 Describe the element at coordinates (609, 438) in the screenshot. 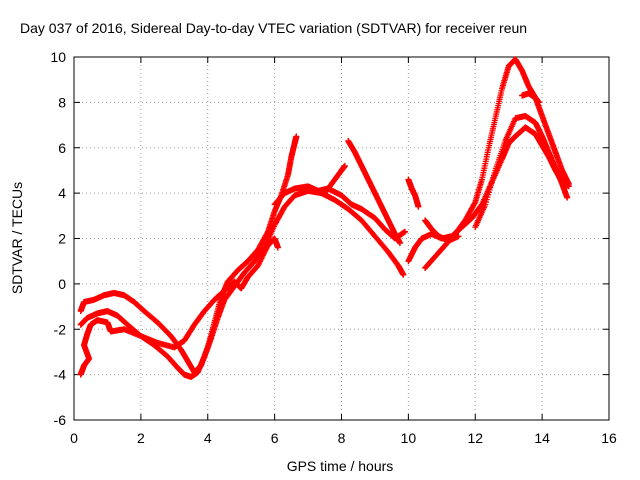

I see `x-tick-label: 16` at that location.